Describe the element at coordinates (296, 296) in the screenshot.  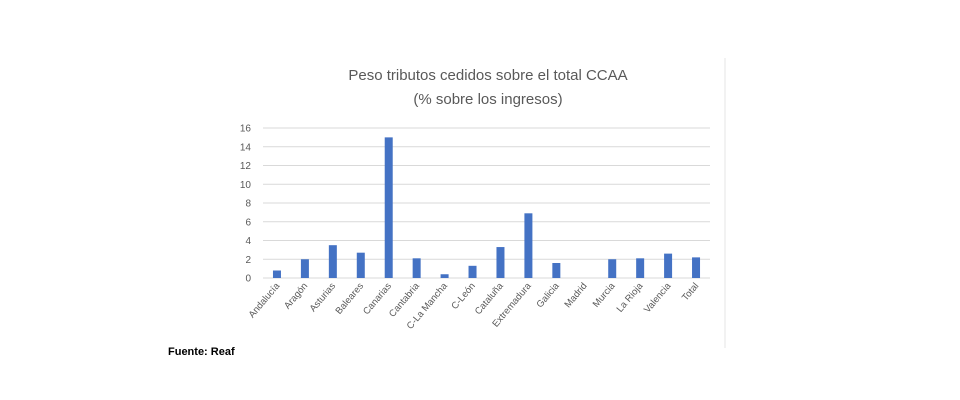
I see `x-category-label: Aragón` at that location.